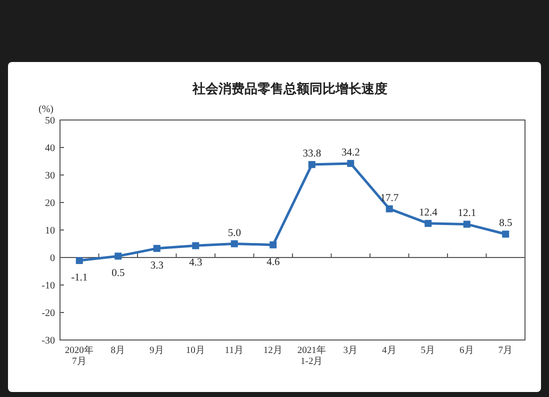 The image size is (549, 397). What do you see at coordinates (46, 109) in the screenshot?
I see `y-axis-title: (%)` at bounding box center [46, 109].